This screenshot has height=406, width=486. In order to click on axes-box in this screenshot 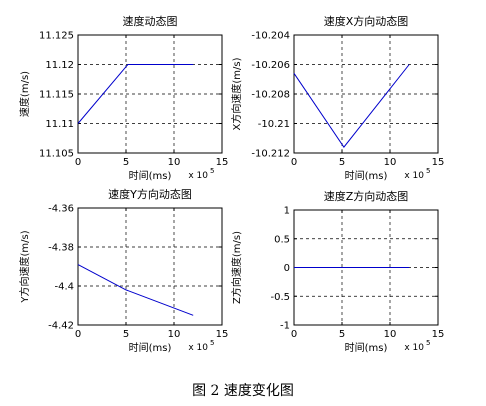, I will do `click(150, 266)`.